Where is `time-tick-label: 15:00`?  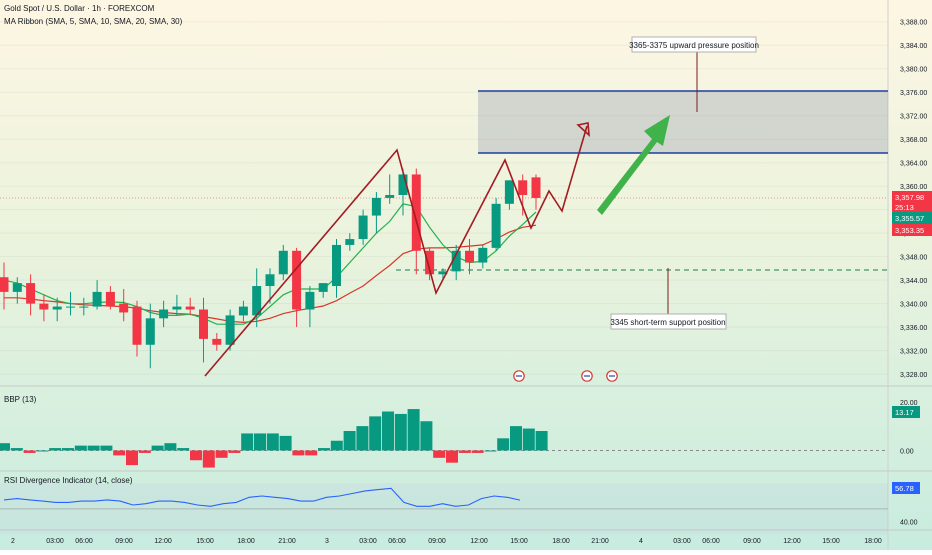 time-tick-label: 15:00 is located at coordinates (205, 541).